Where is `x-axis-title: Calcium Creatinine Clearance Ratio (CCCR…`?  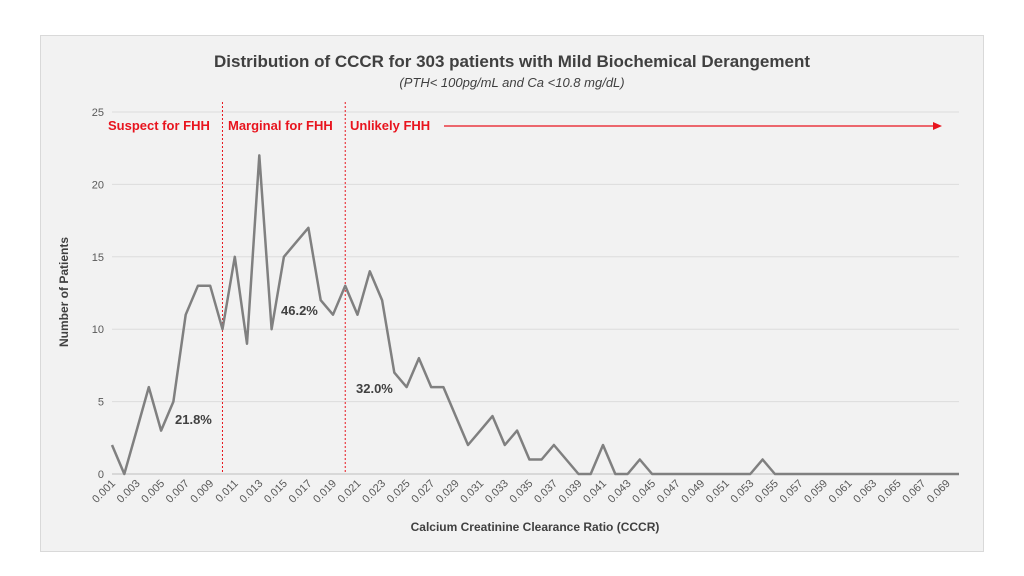
x-axis-title: Calcium Creatinine Clearance Ratio (CCCR… is located at coordinates (535, 527).